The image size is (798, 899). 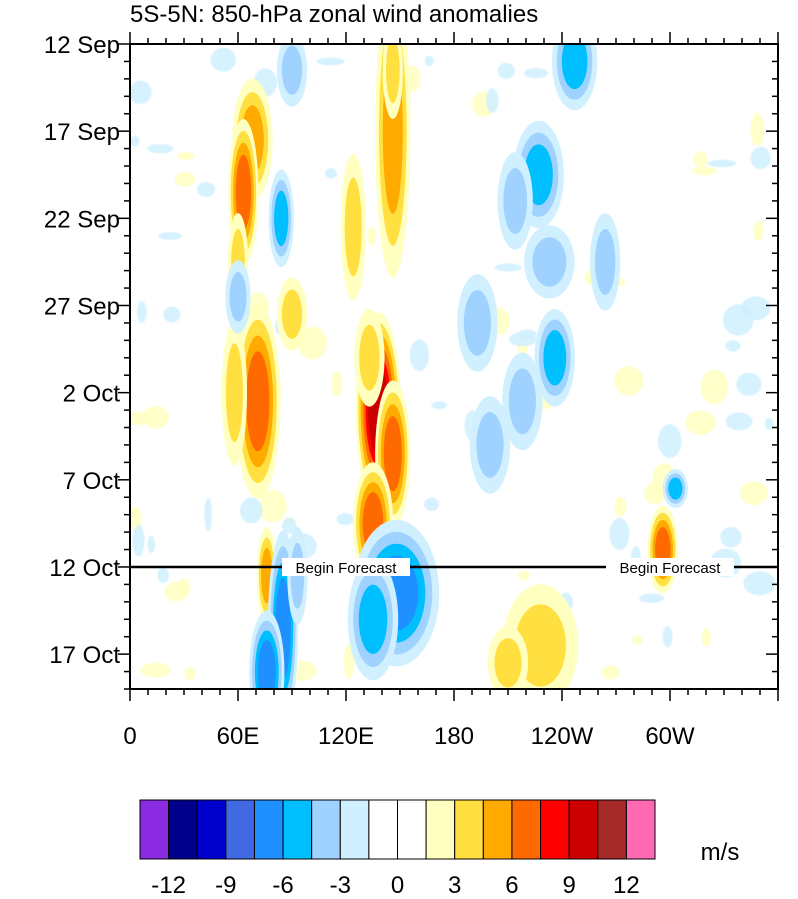 I want to click on colorbar-tick-label: 9, so click(x=568, y=885).